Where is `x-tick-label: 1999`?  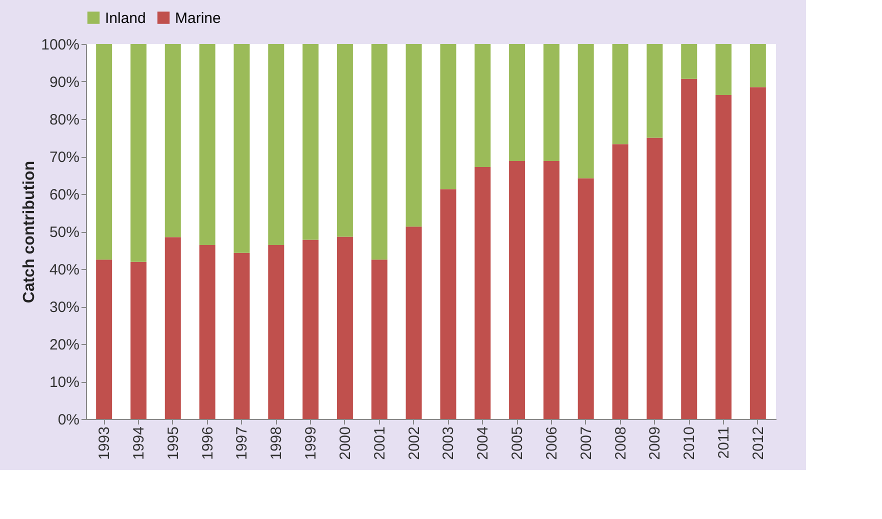
x-tick-label: 1999 is located at coordinates (311, 443).